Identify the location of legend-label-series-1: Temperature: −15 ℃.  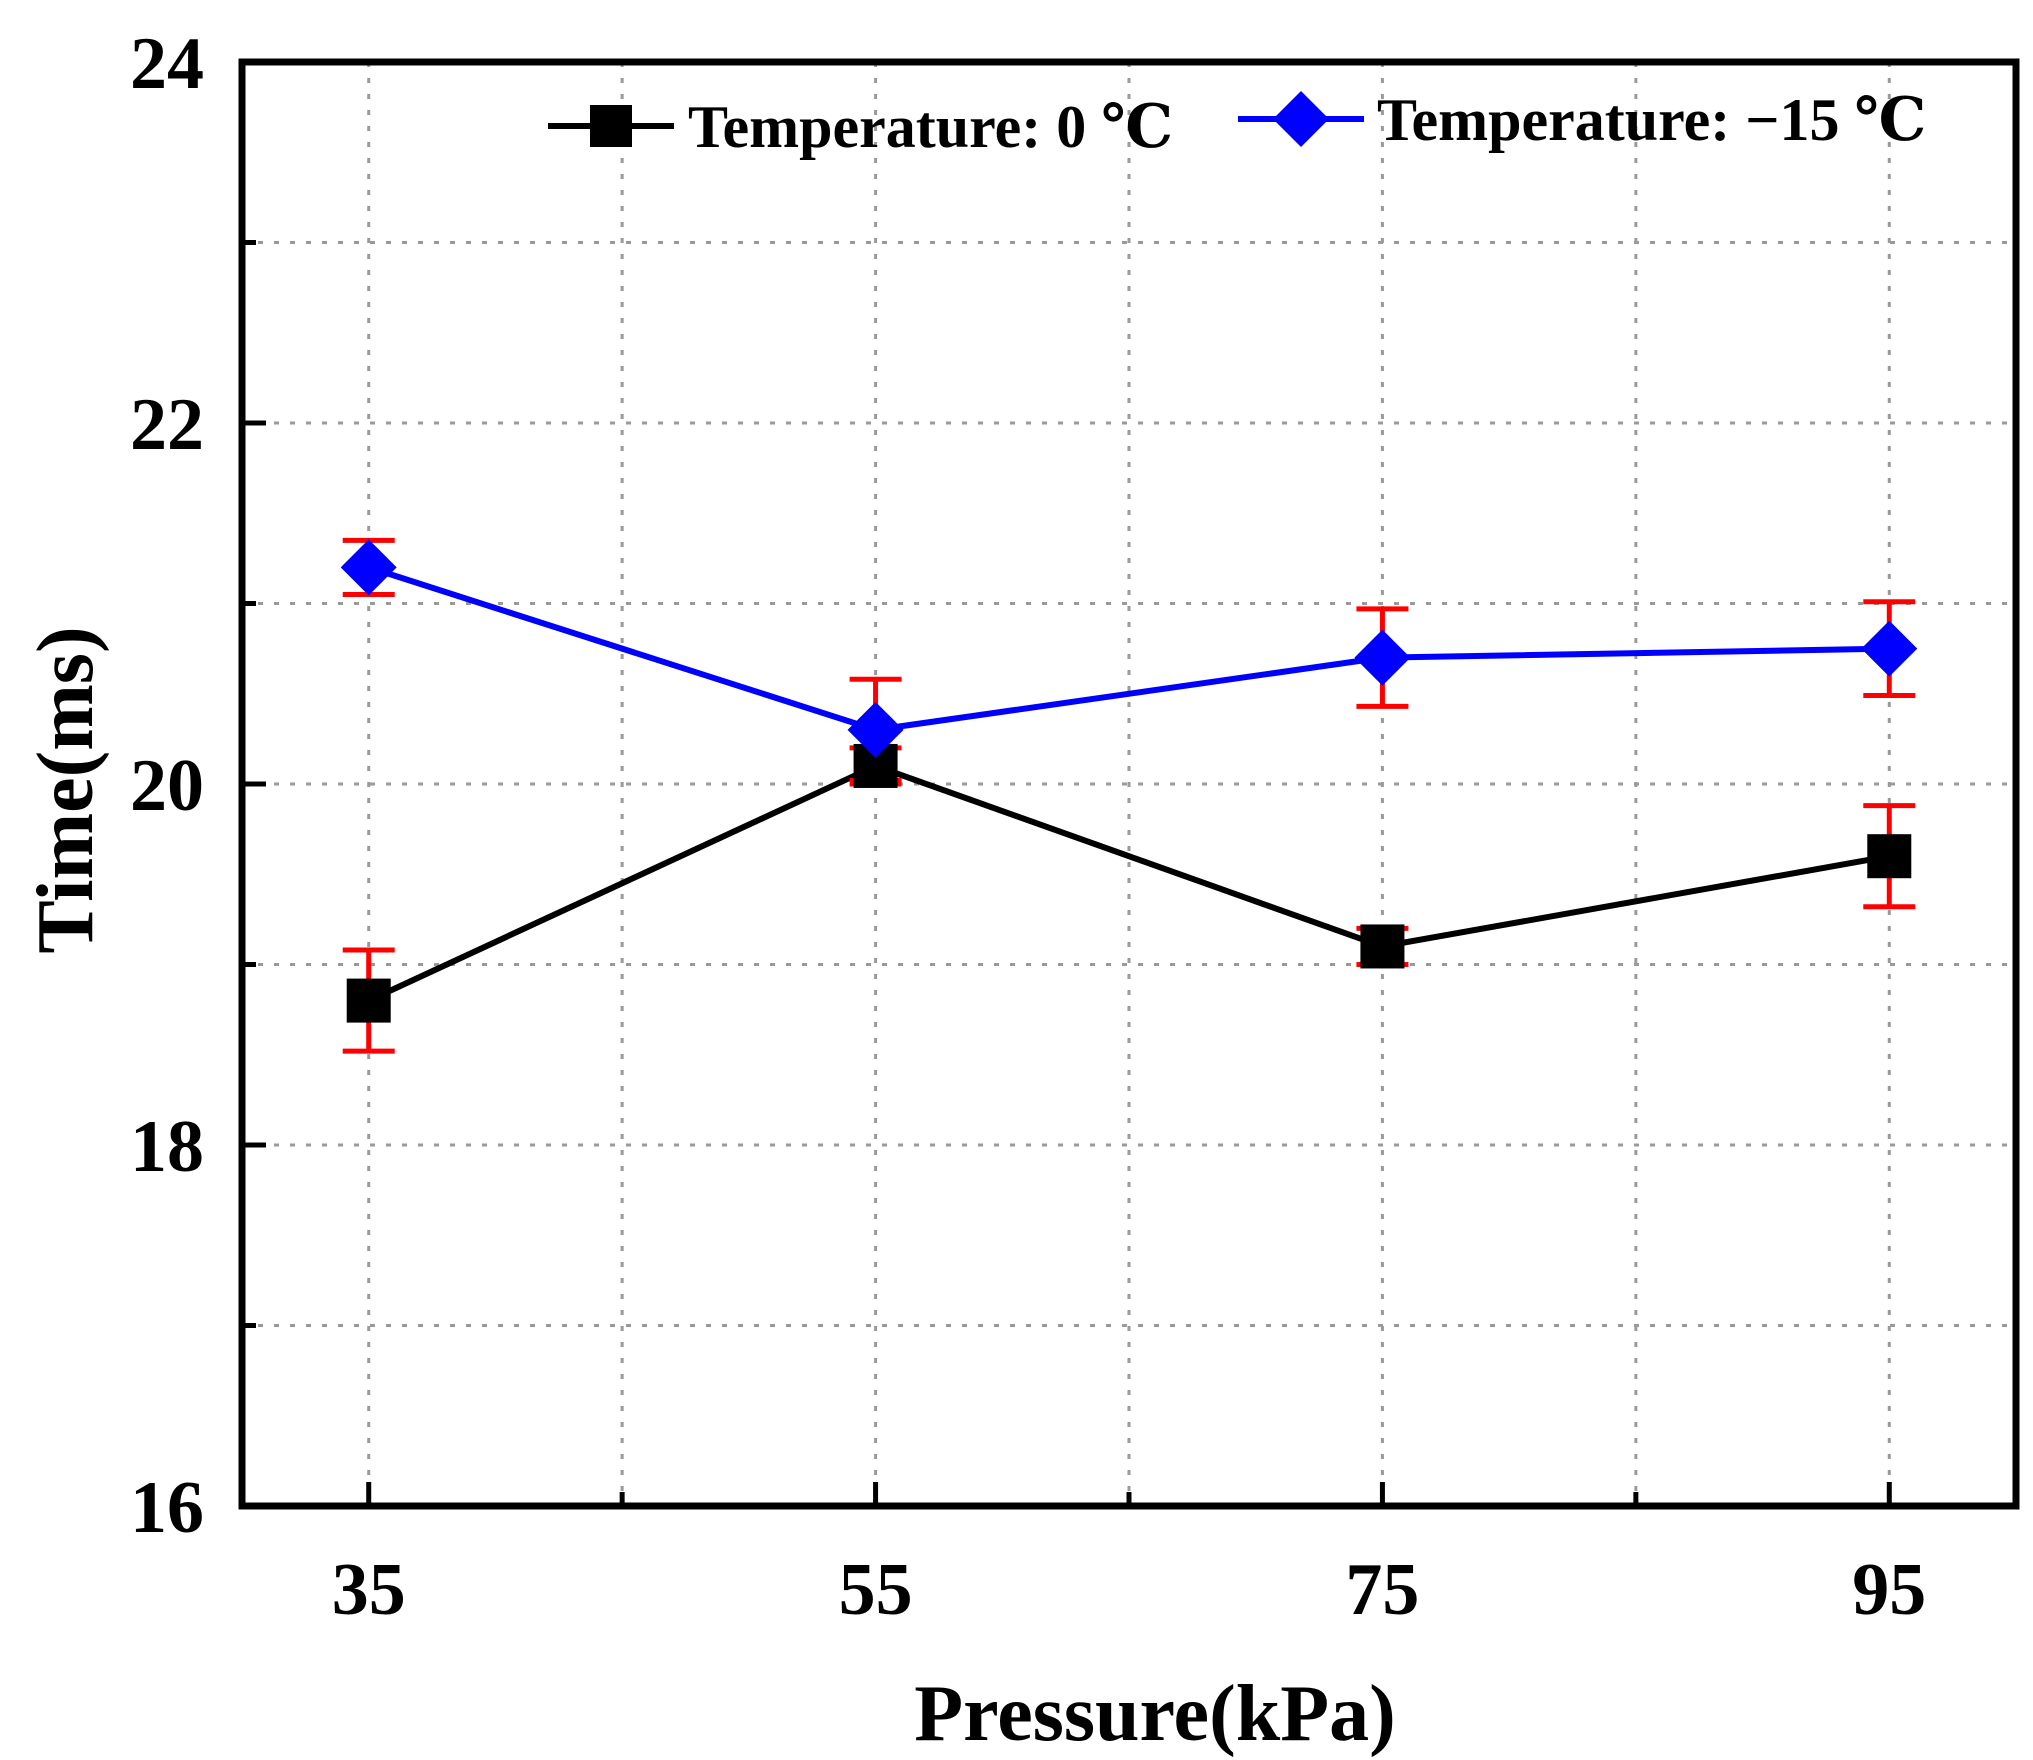
(1651, 120).